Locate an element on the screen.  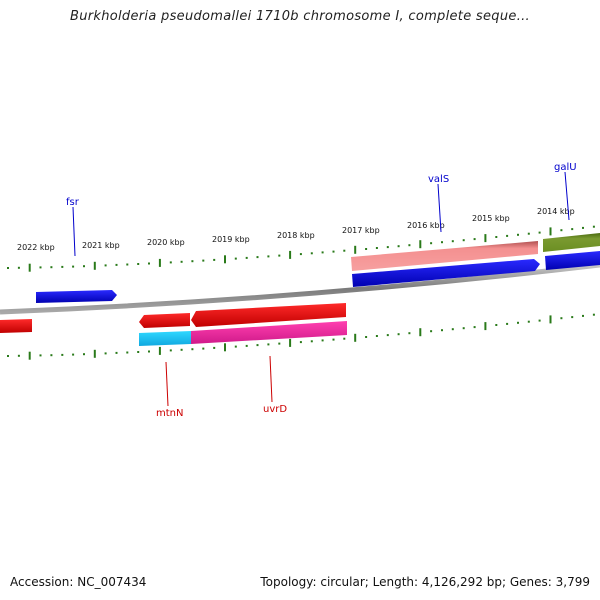
leader-galU is located at coordinates (567, 196).